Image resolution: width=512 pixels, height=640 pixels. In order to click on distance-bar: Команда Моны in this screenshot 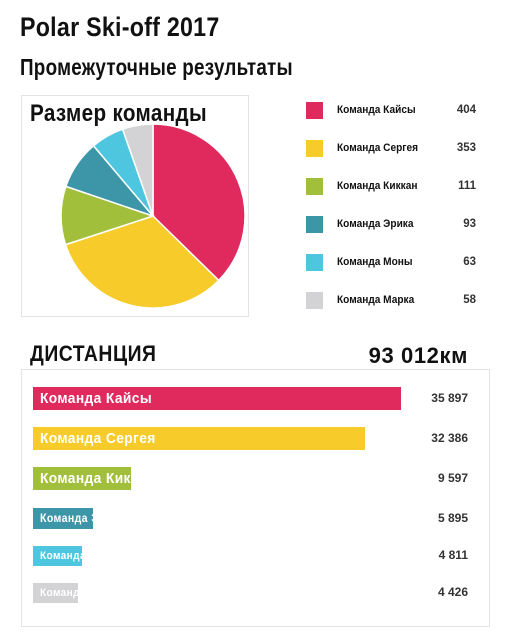, I will do `click(76, 556)`.